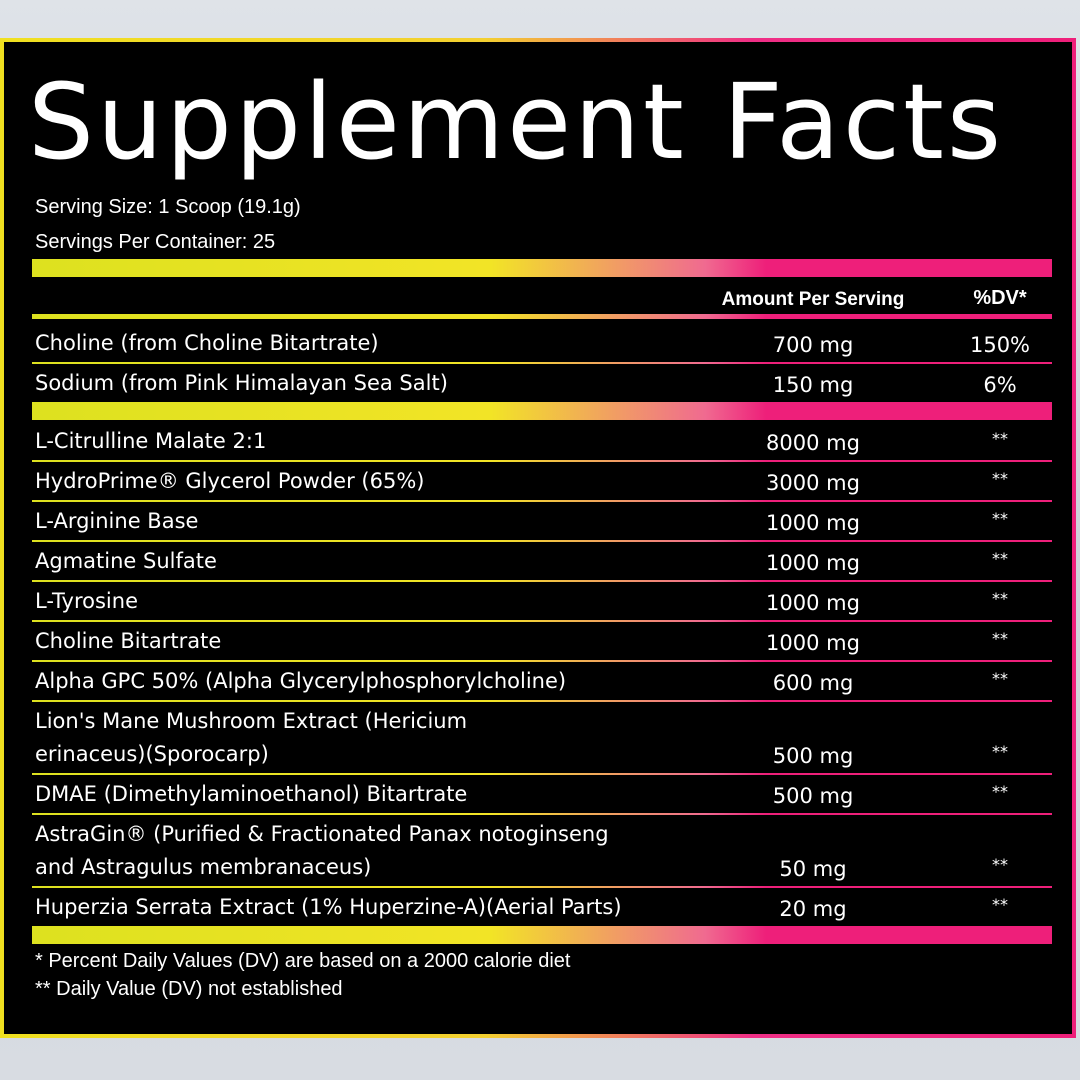 The height and width of the screenshot is (1080, 1080). Describe the element at coordinates (516, 122) in the screenshot. I see `title: Supplement Facts` at that location.